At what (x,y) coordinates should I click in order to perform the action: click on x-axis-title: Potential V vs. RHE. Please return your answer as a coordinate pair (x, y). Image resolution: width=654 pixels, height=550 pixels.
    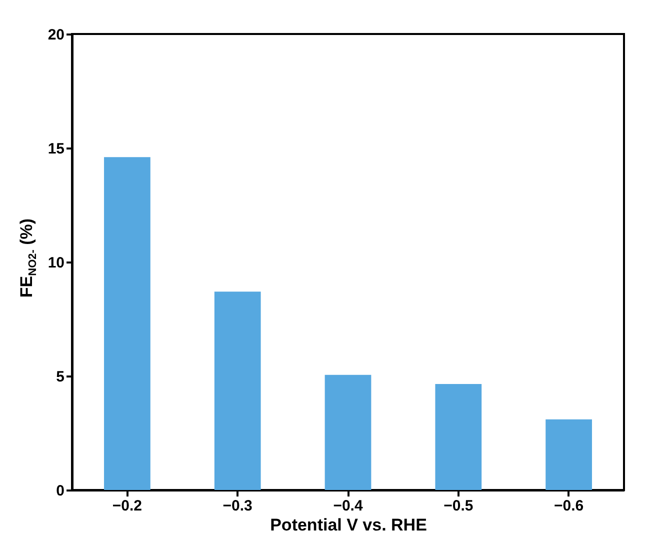
    Looking at the image, I should click on (348, 525).